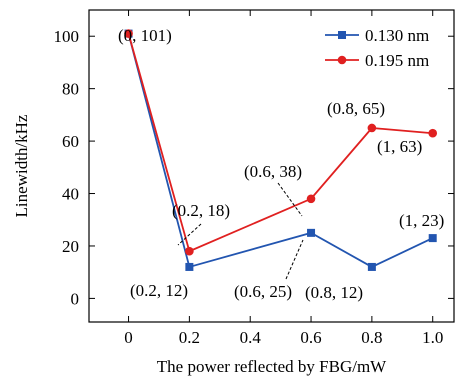  Describe the element at coordinates (397, 35) in the screenshot. I see `legend-label: 0.130 nm` at that location.